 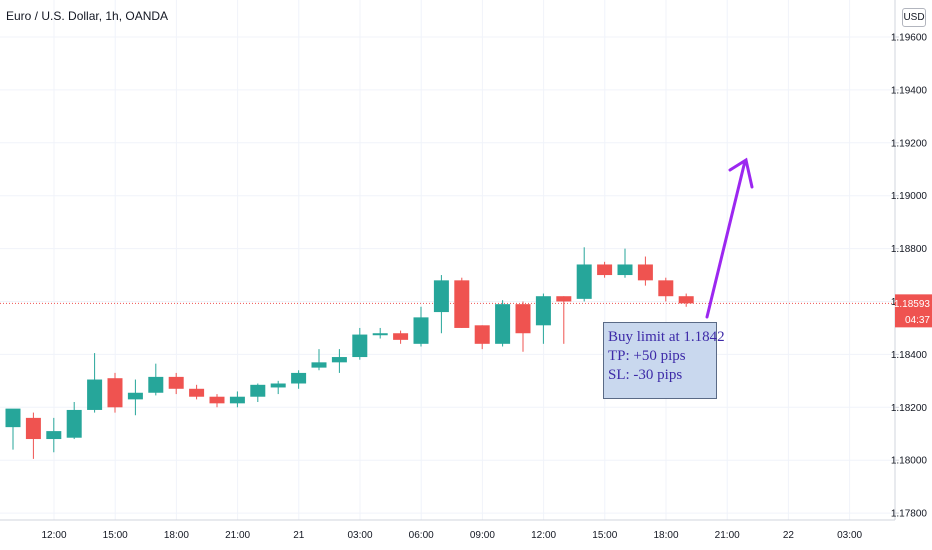 I want to click on bar-countdown: 04:37, so click(x=917, y=320).